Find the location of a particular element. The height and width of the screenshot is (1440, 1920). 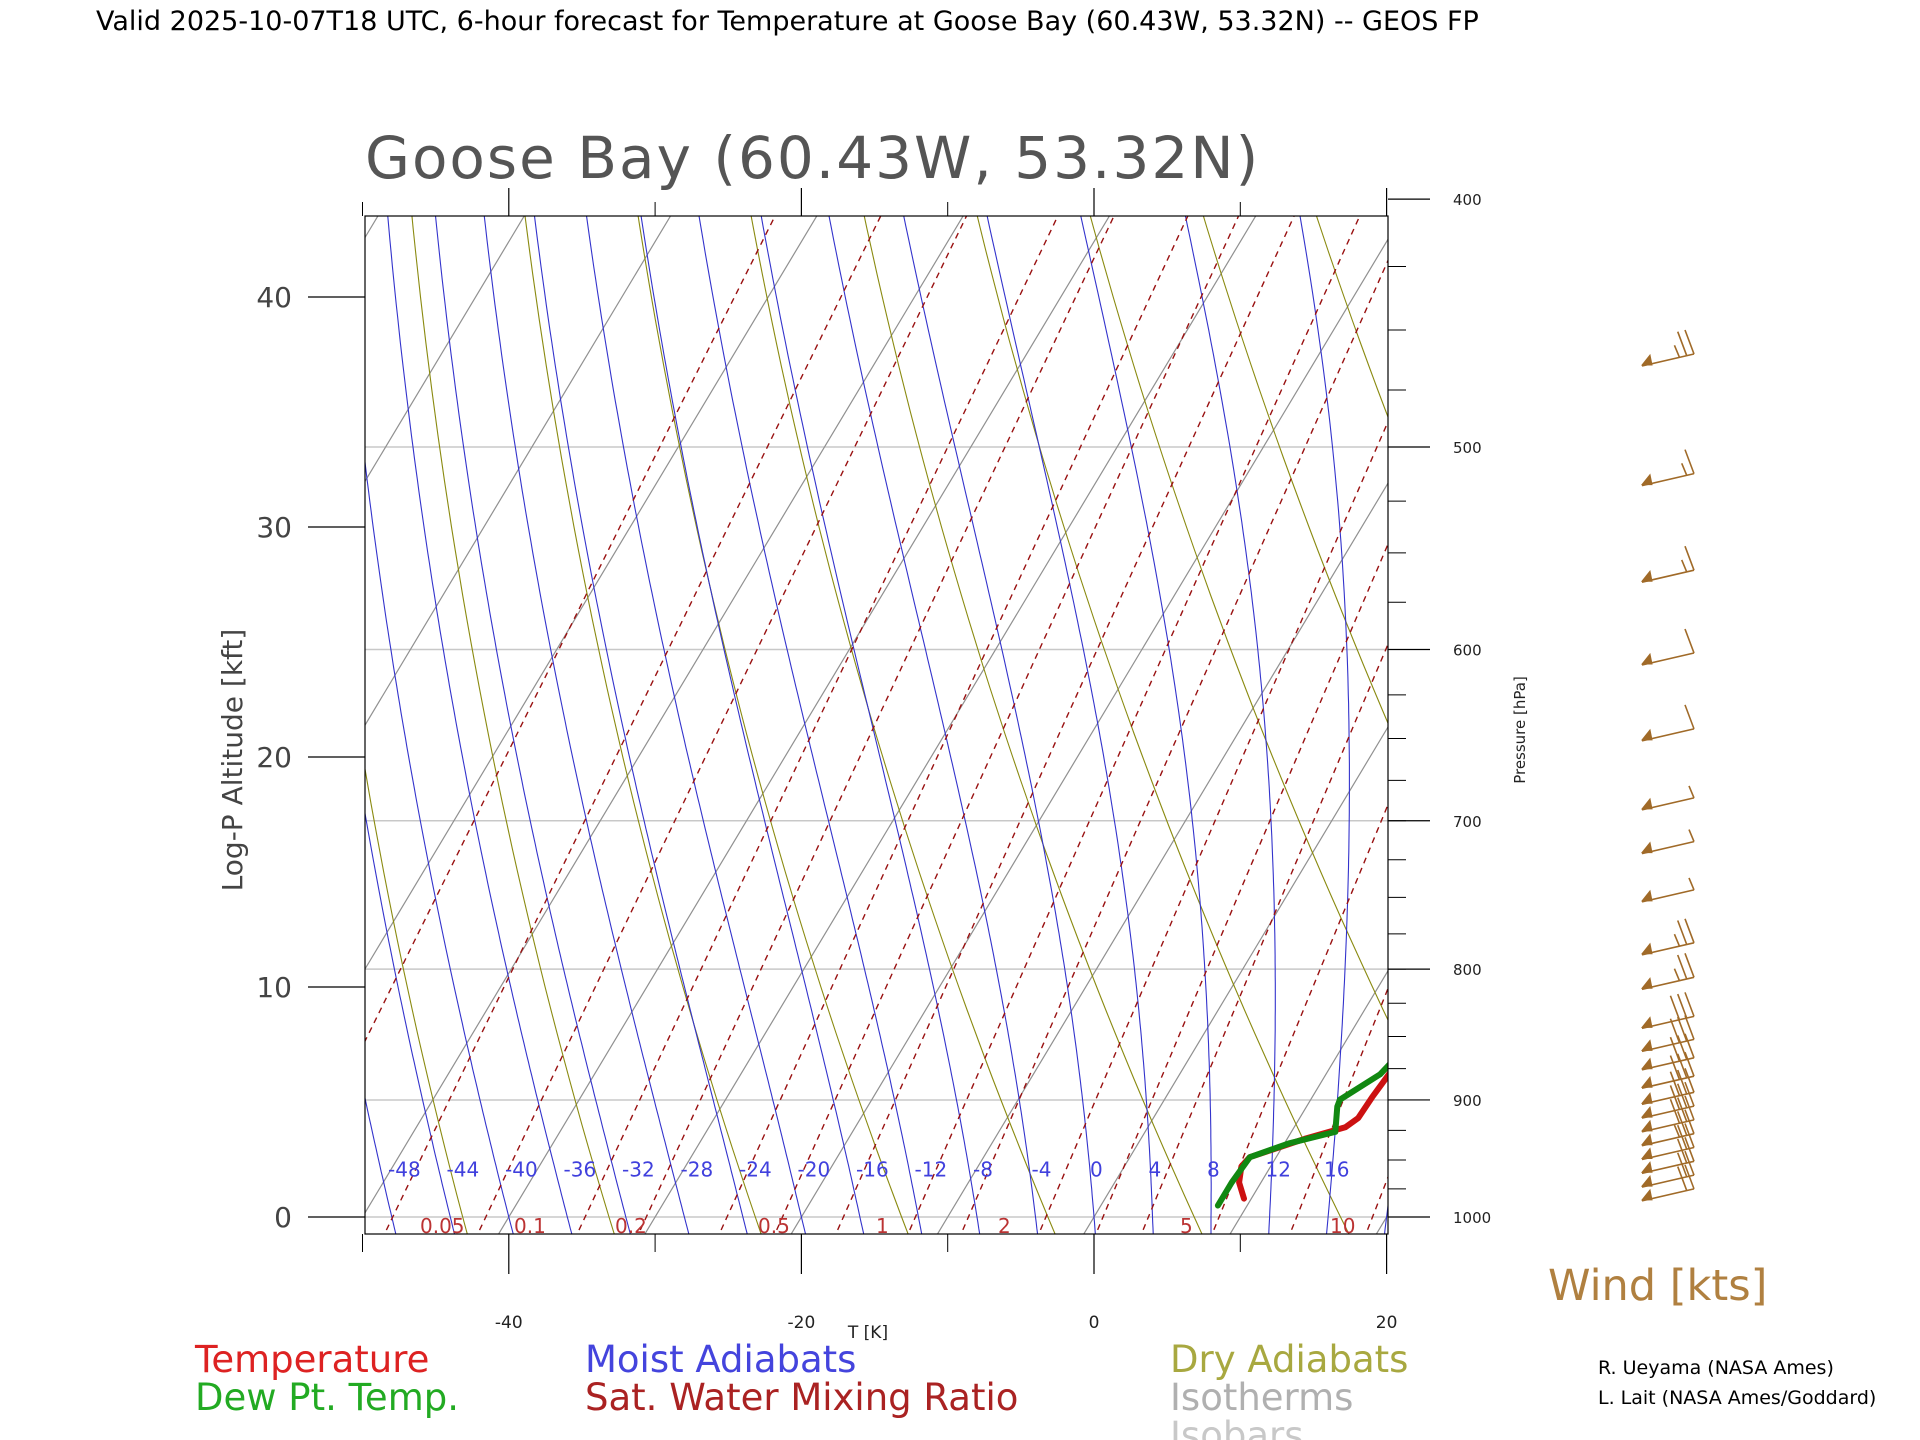

pressure-tick-label: 800 is located at coordinates (1467, 970).